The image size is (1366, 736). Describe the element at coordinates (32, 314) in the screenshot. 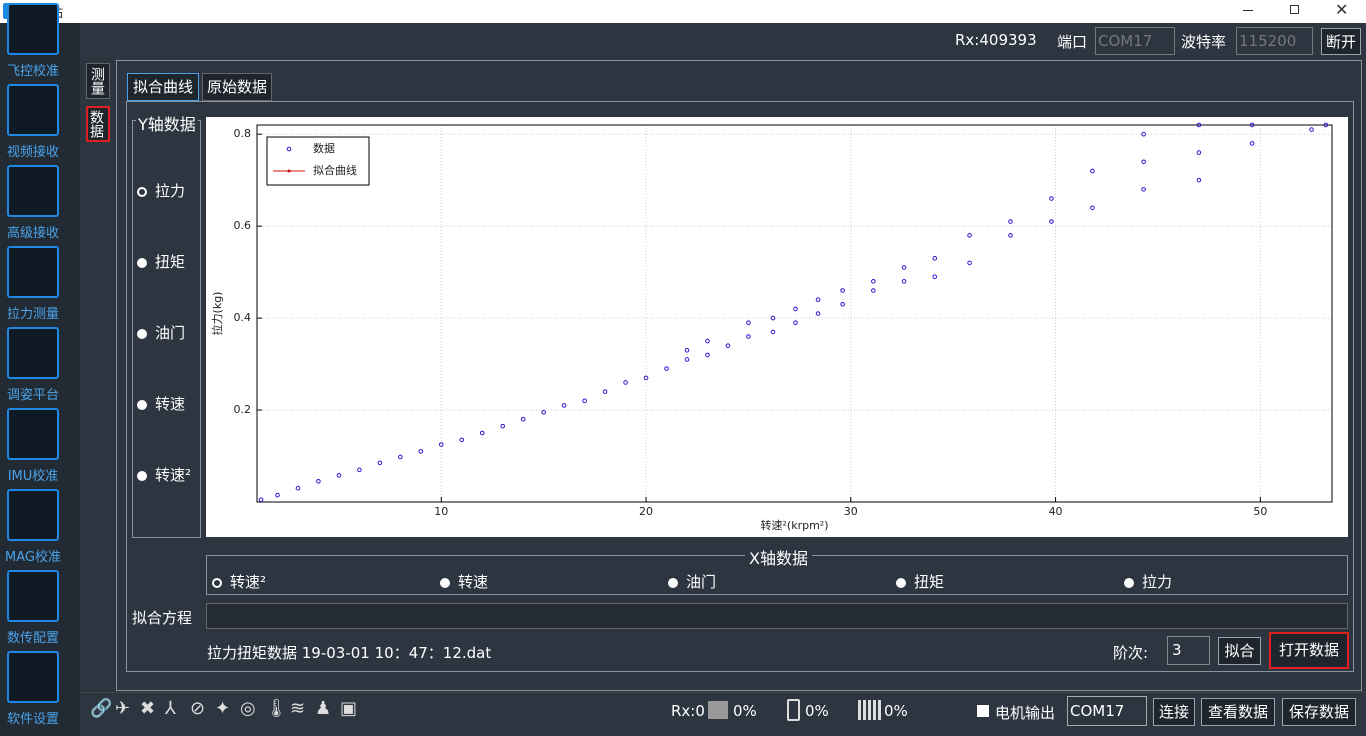

I see `sidebar-label: 拉力测量` at that location.